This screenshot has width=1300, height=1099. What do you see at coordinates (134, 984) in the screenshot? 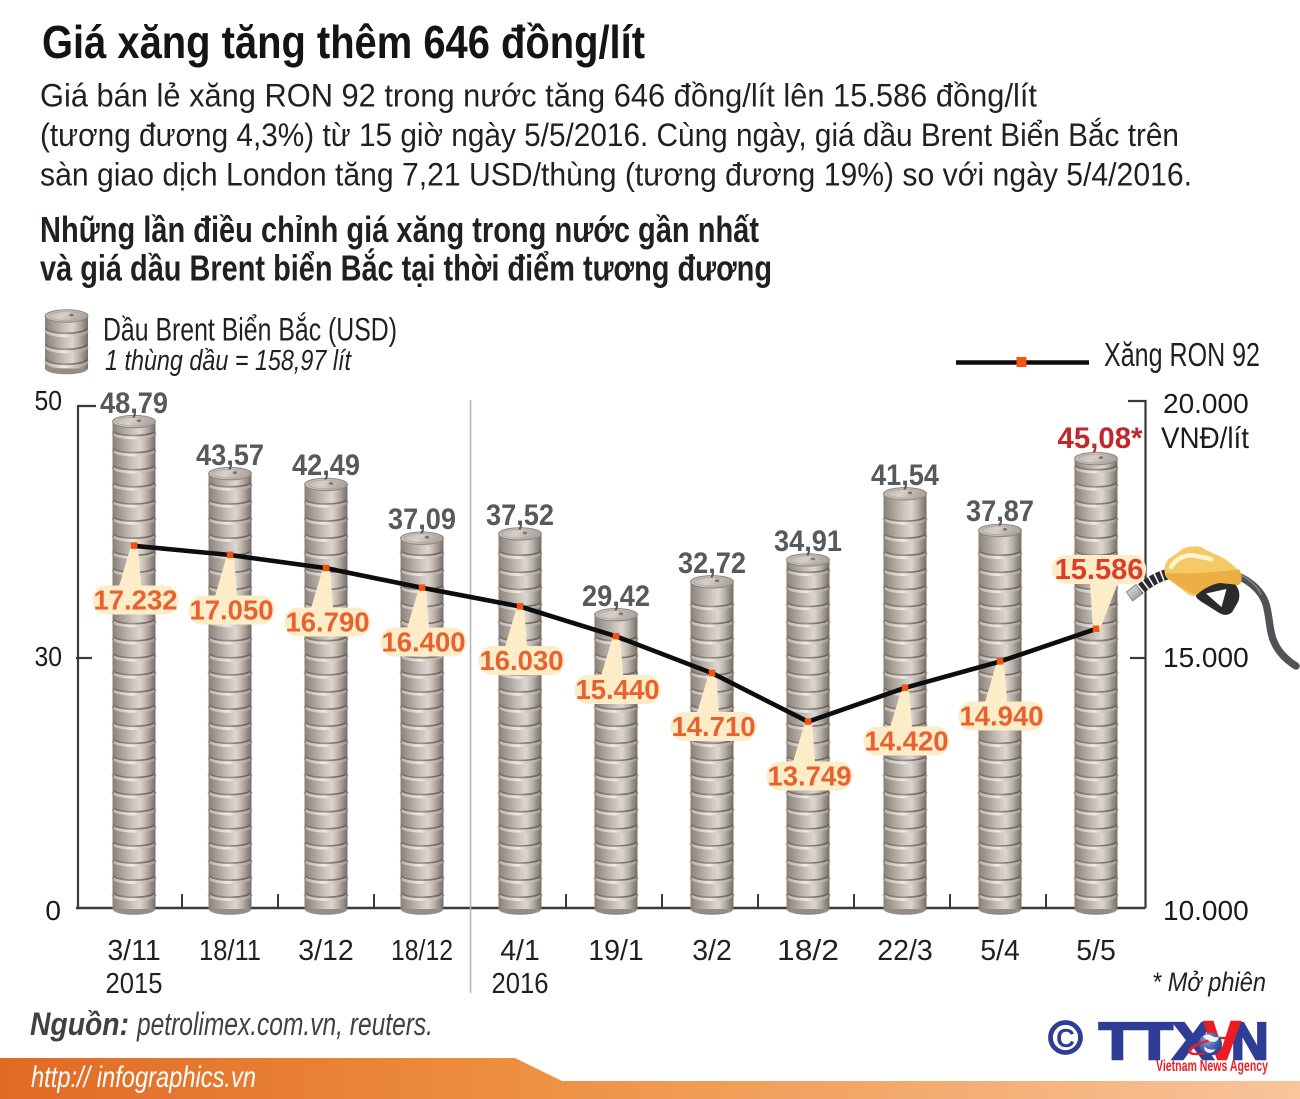
I see `svg-text: 2015` at bounding box center [134, 984].